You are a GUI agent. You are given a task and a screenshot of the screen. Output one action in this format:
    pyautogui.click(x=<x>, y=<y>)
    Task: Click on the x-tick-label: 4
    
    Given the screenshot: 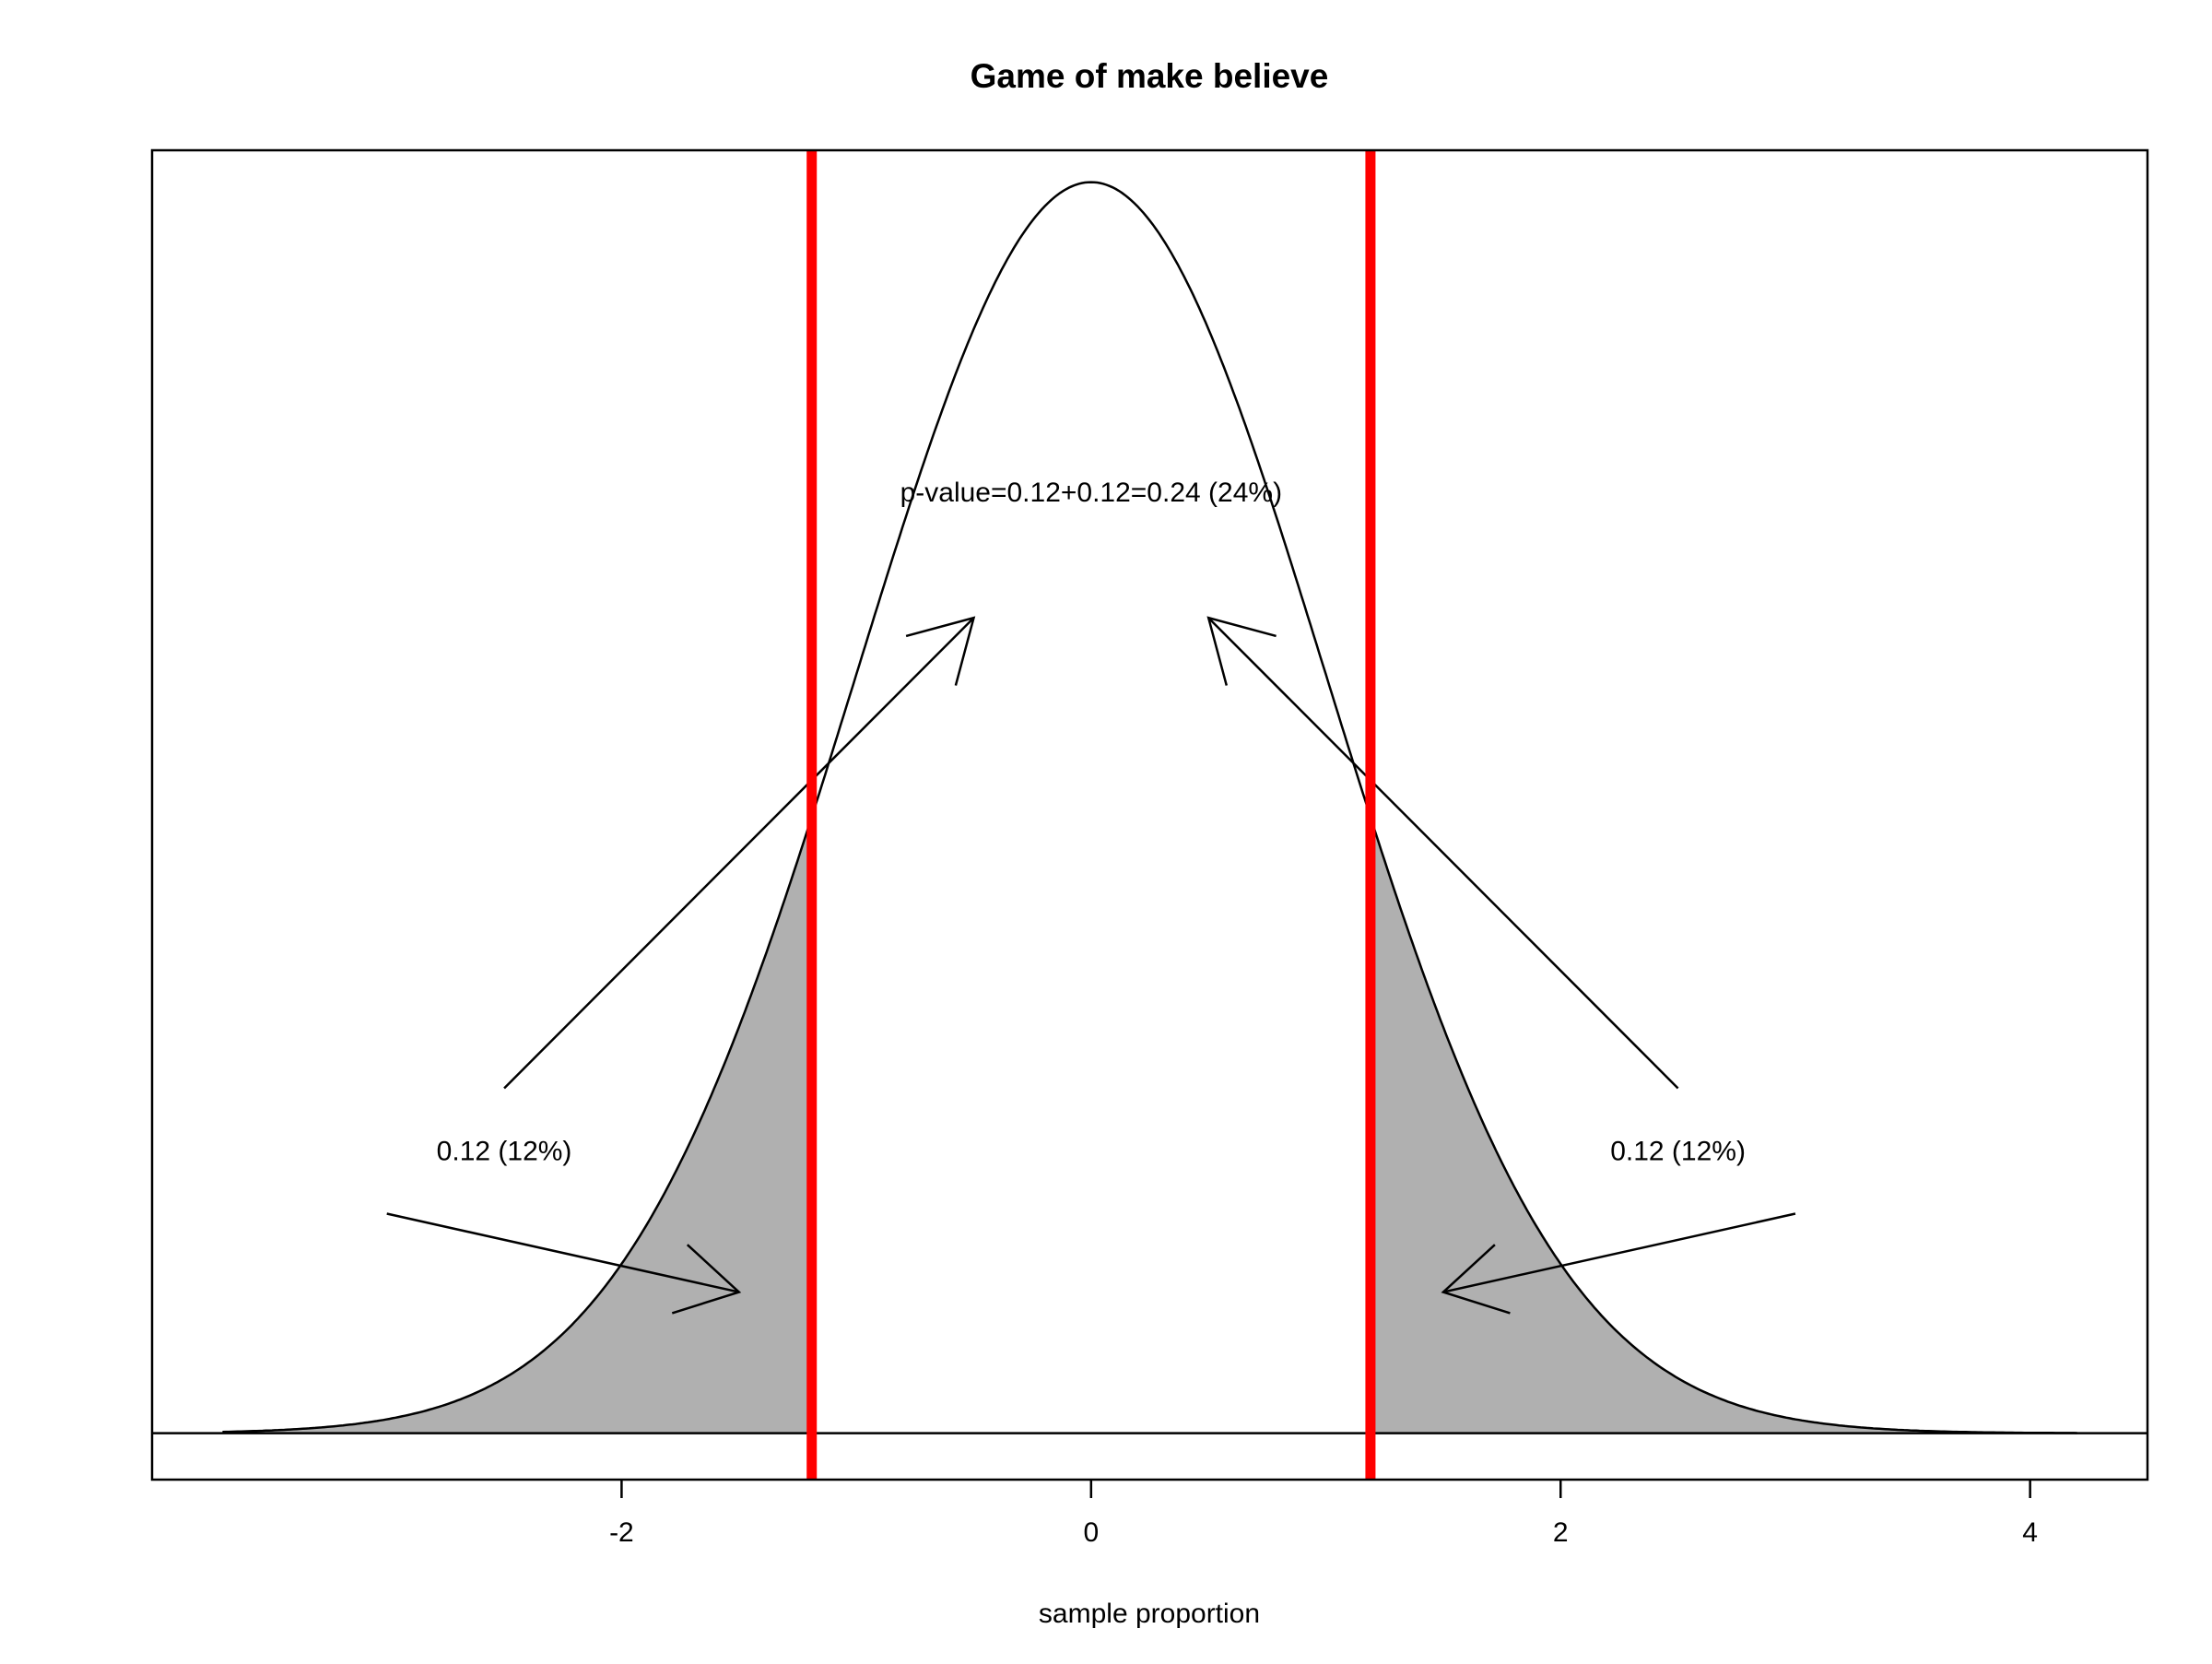 What is the action you would take?
    pyautogui.click(x=2030, y=1532)
    